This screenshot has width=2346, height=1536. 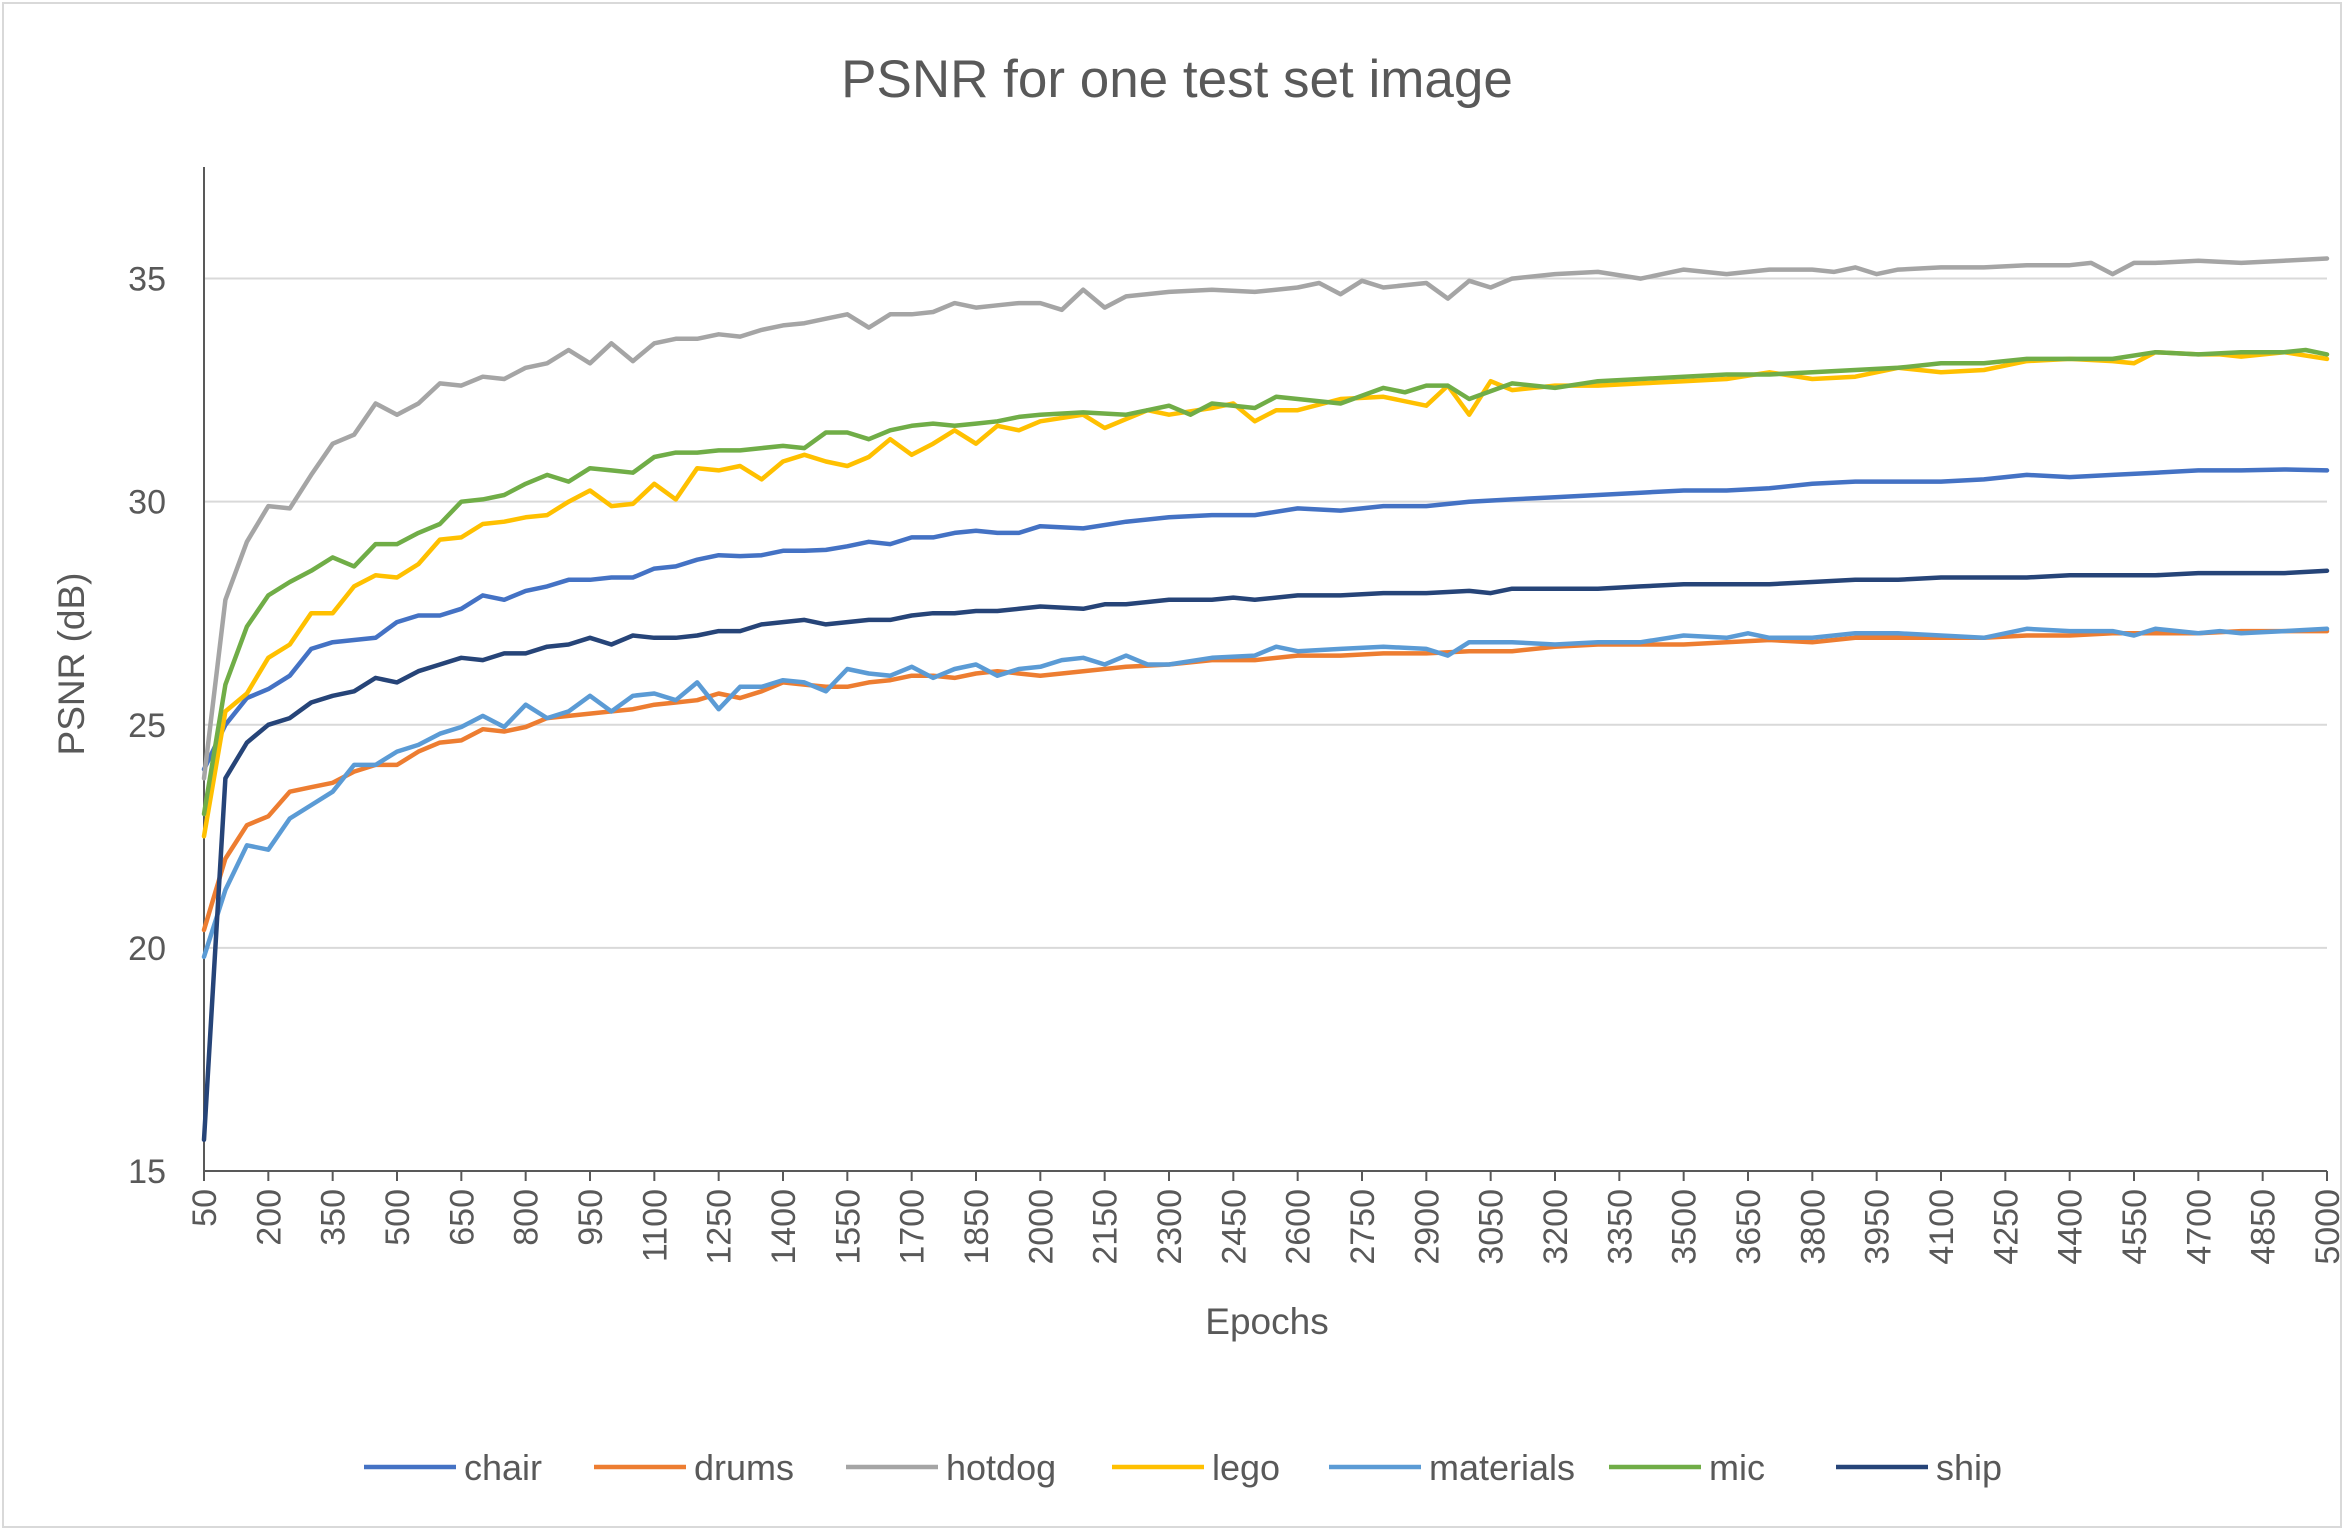 What do you see at coordinates (1170, 1227) in the screenshot?
I see `x-tick-label: 2300` at bounding box center [1170, 1227].